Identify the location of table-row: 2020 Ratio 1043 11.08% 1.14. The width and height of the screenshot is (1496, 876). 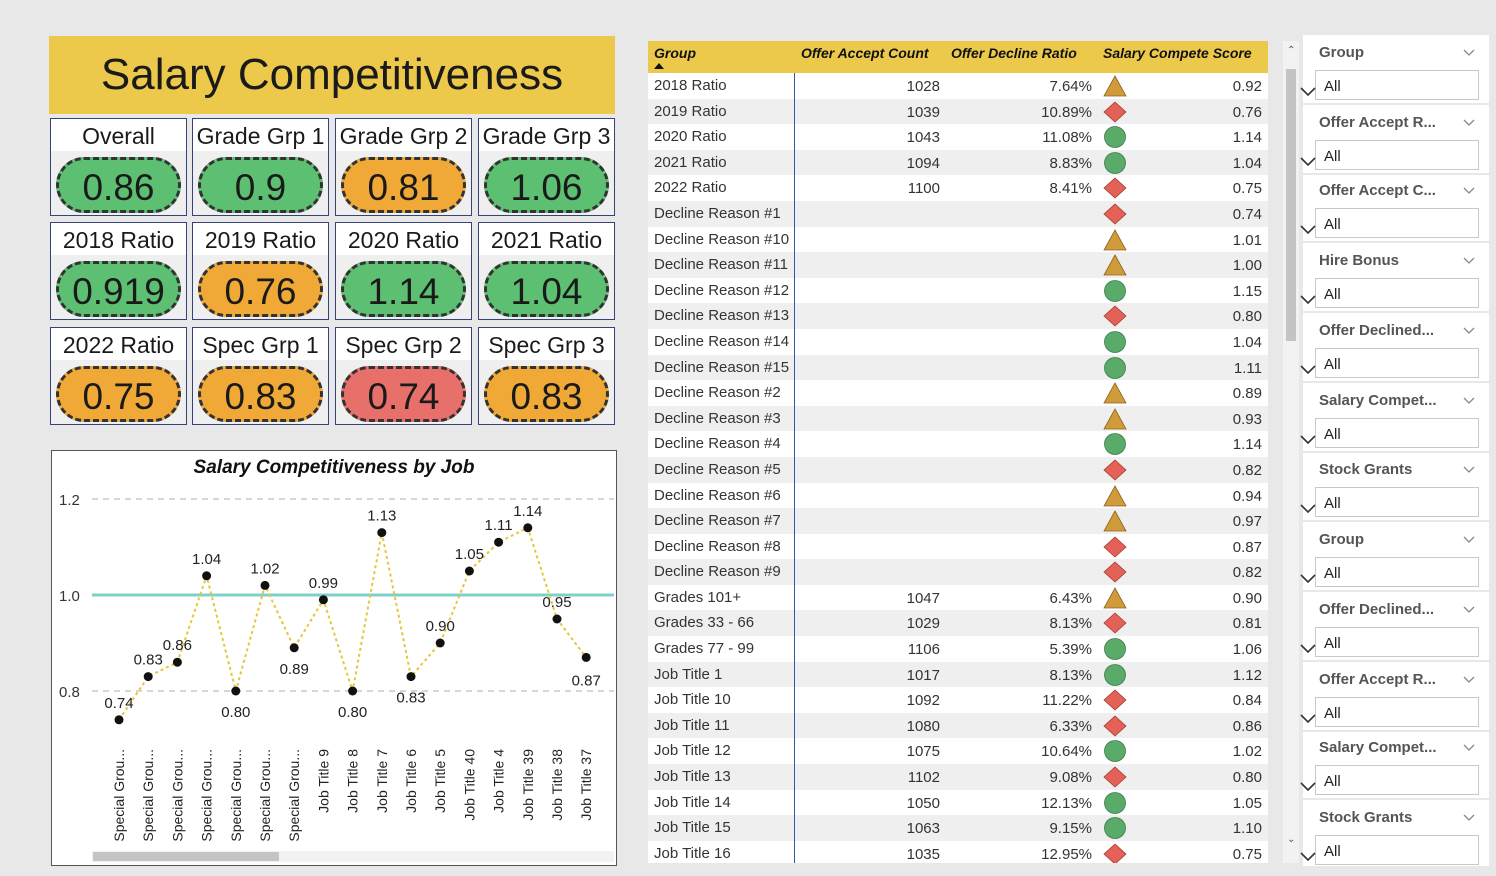
(958, 137).